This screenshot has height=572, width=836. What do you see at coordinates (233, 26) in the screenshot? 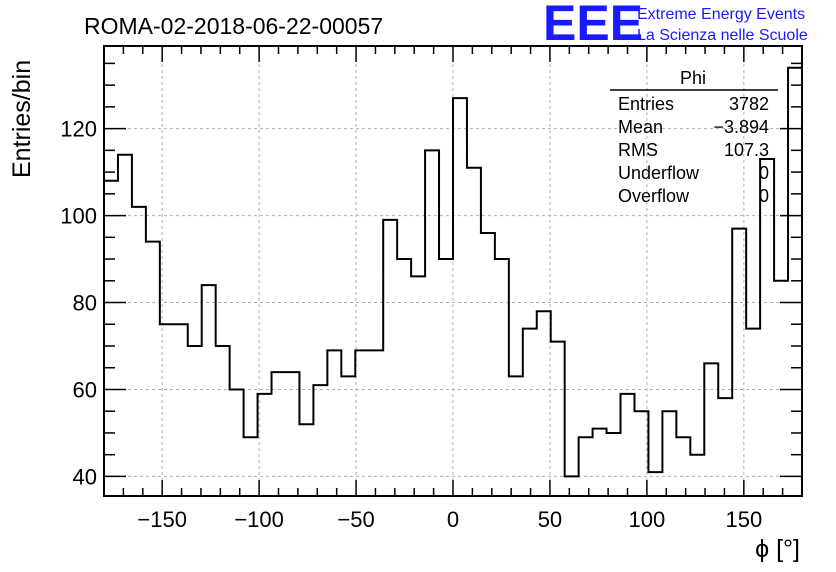
I see `run-title: ROMA-02-2018-06-22-00057` at bounding box center [233, 26].